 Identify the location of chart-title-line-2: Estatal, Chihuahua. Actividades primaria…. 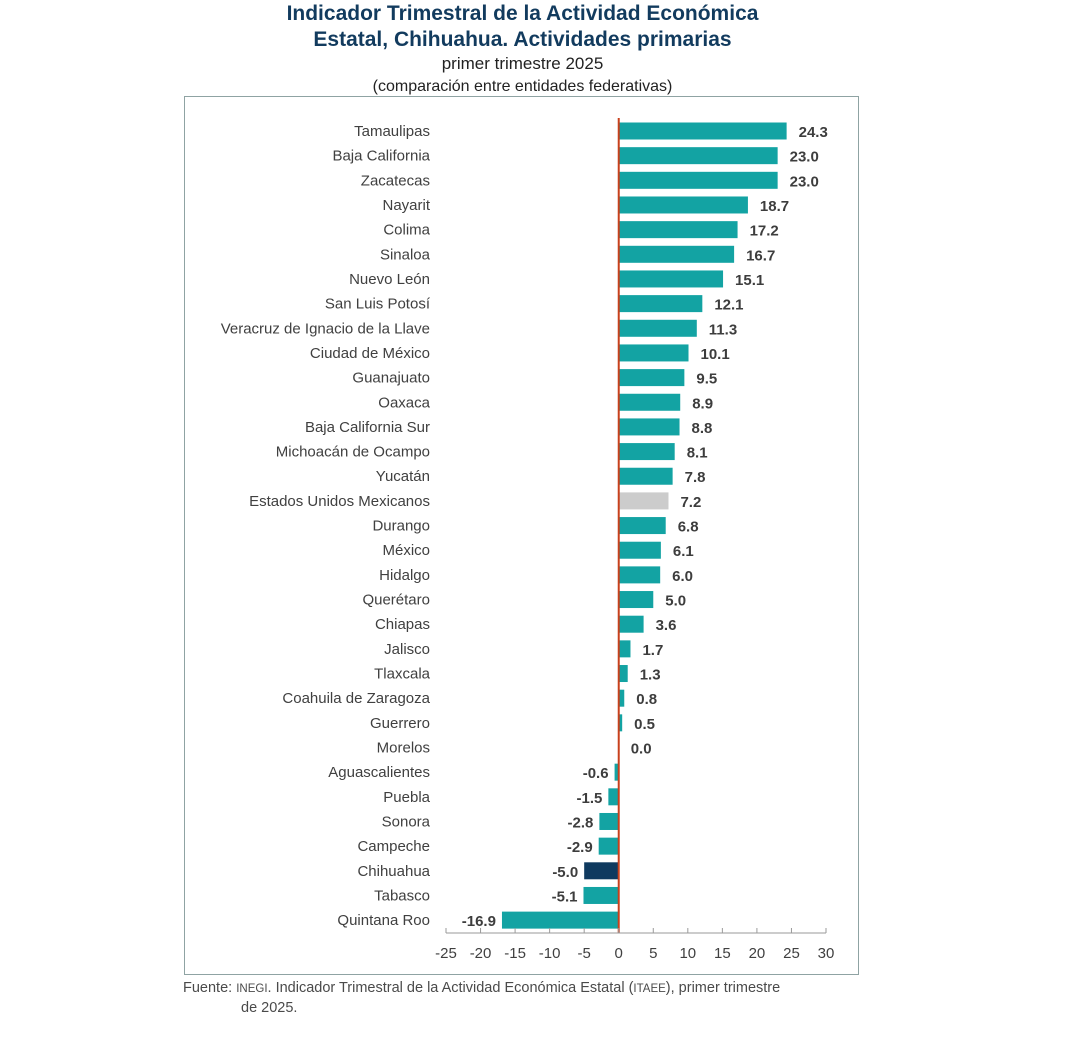
(522, 39).